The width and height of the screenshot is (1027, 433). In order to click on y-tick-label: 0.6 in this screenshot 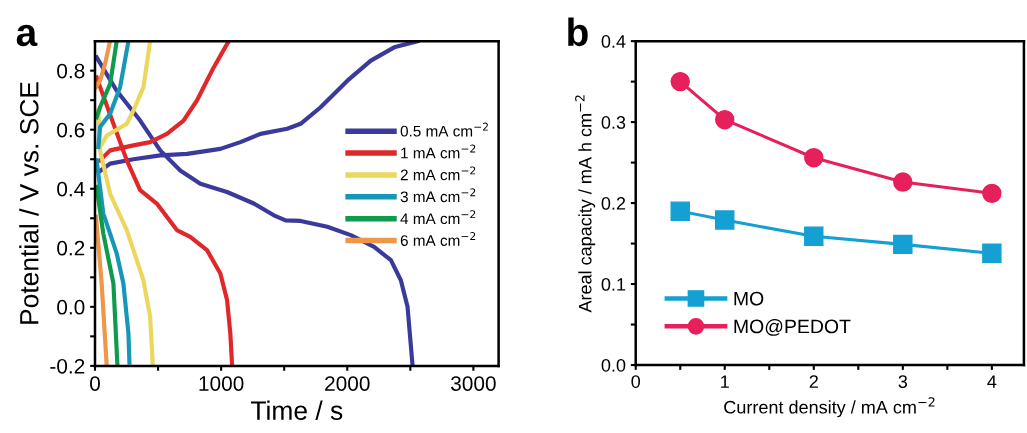, I will do `click(71, 130)`.